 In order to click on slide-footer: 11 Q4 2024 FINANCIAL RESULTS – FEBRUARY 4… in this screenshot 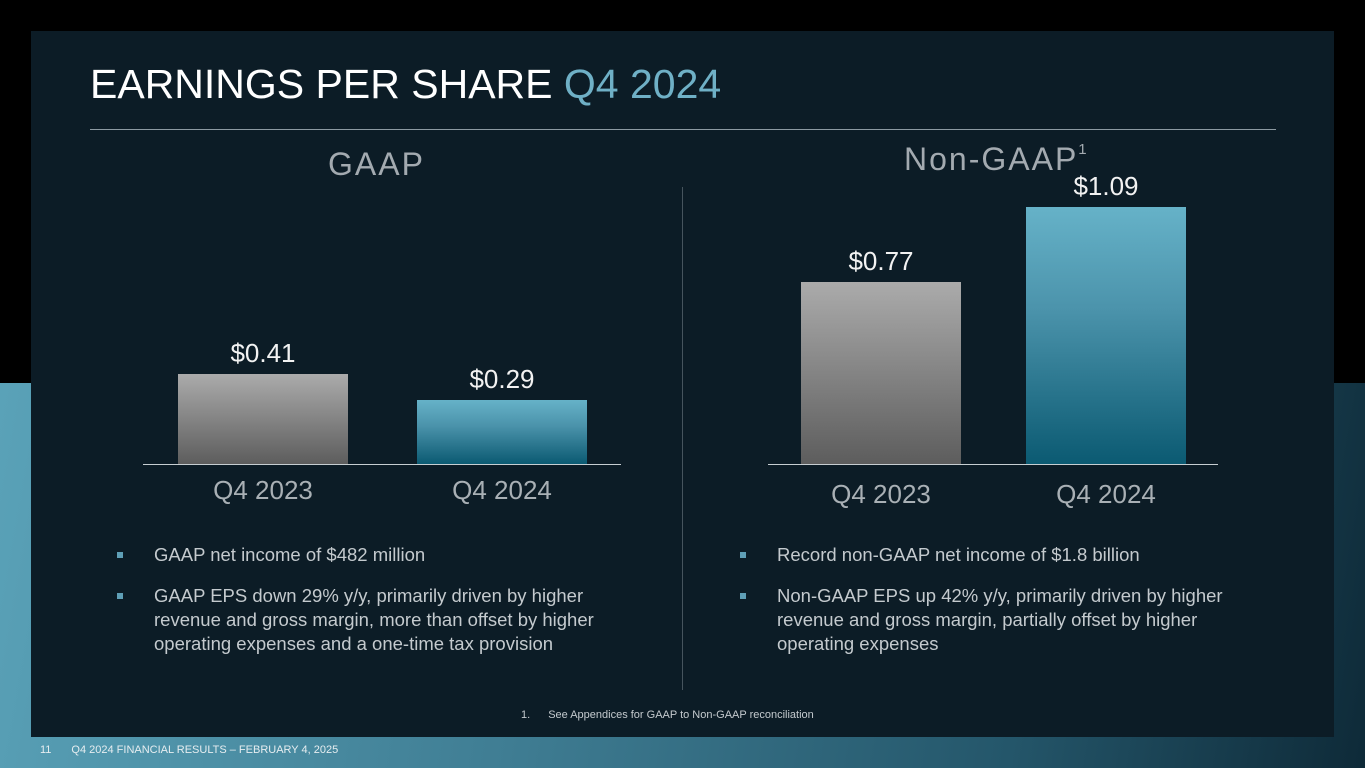, I will do `click(189, 750)`.